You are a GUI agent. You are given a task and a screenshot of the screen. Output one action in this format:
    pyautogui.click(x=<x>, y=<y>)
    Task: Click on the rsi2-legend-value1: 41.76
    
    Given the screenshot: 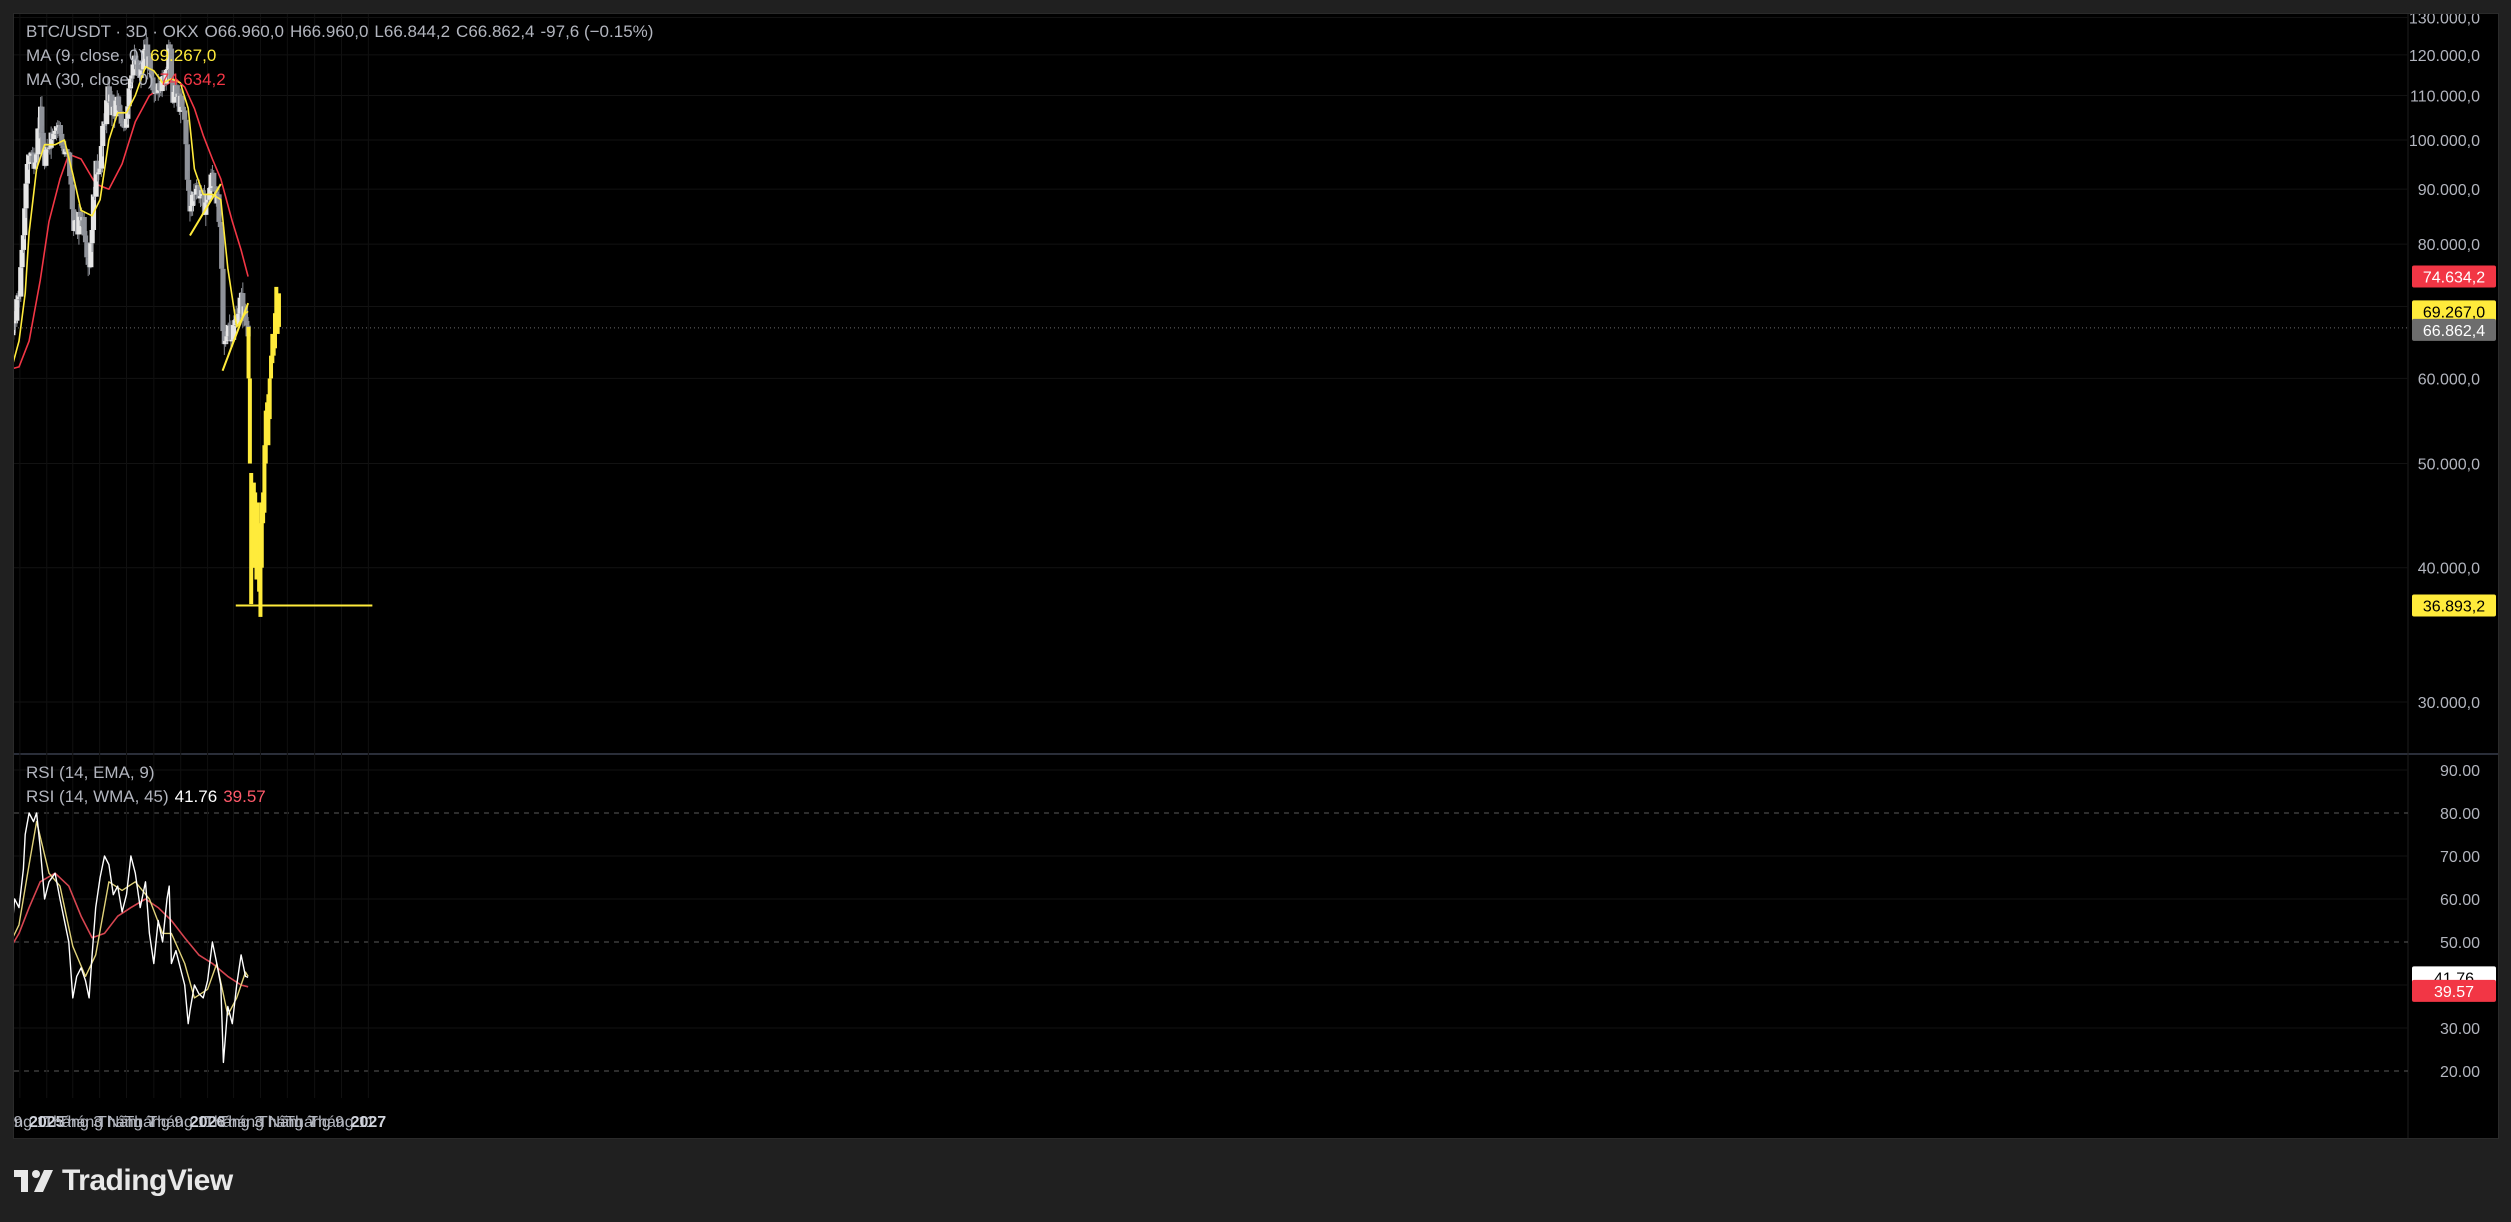 What is the action you would take?
    pyautogui.click(x=196, y=796)
    